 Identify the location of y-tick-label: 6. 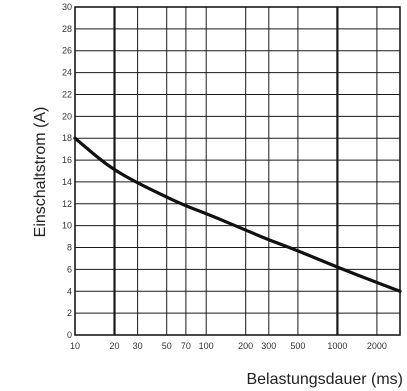
(69, 269).